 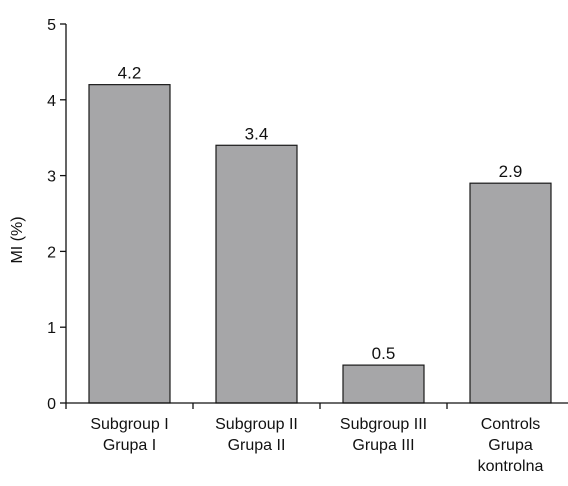 I want to click on y-axis-title: MI (%), so click(x=17, y=239).